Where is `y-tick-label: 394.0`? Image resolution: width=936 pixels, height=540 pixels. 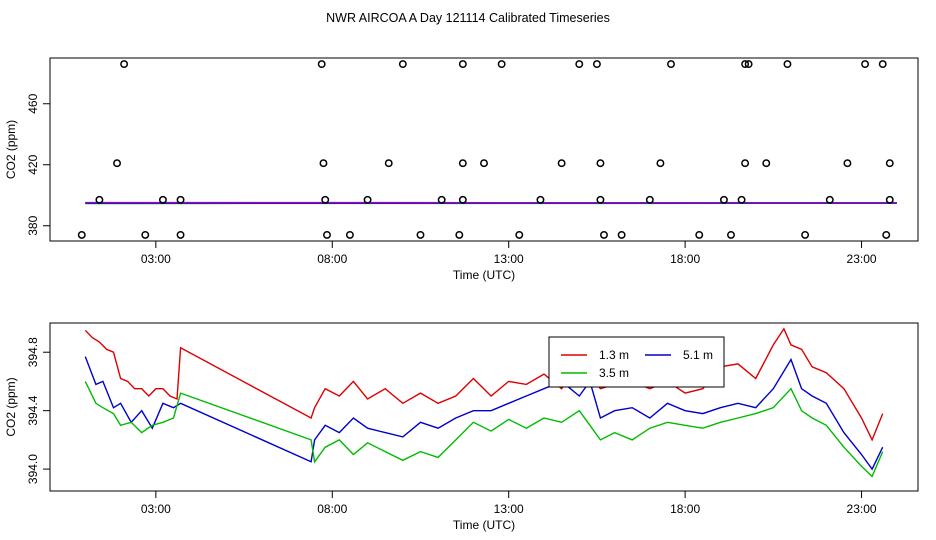
y-tick-label: 394.0 is located at coordinates (33, 469).